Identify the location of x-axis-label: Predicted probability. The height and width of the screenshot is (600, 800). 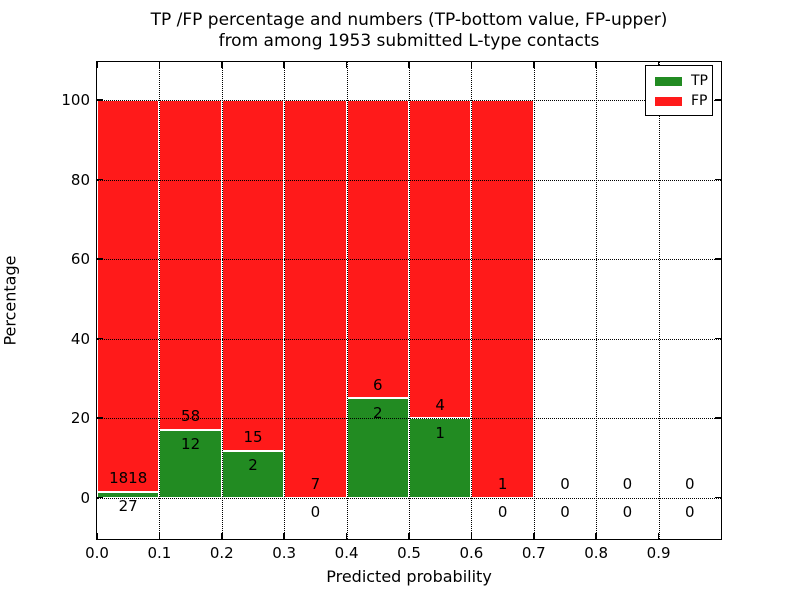
(409, 576).